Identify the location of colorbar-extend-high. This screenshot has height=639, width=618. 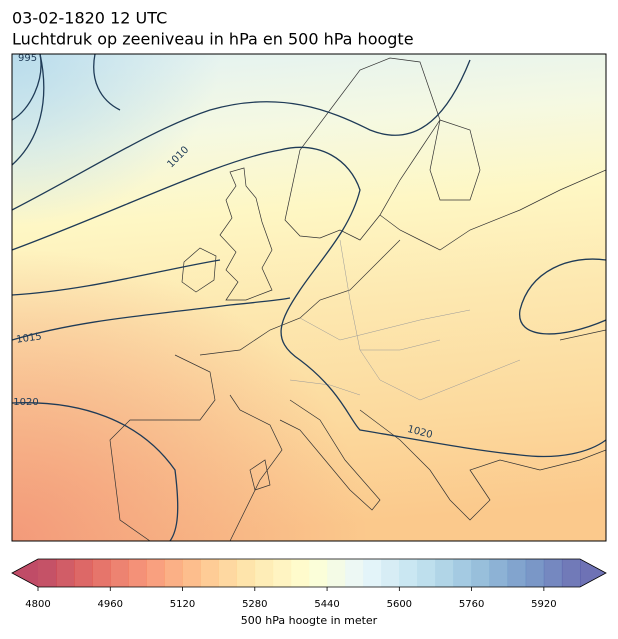
(593, 573).